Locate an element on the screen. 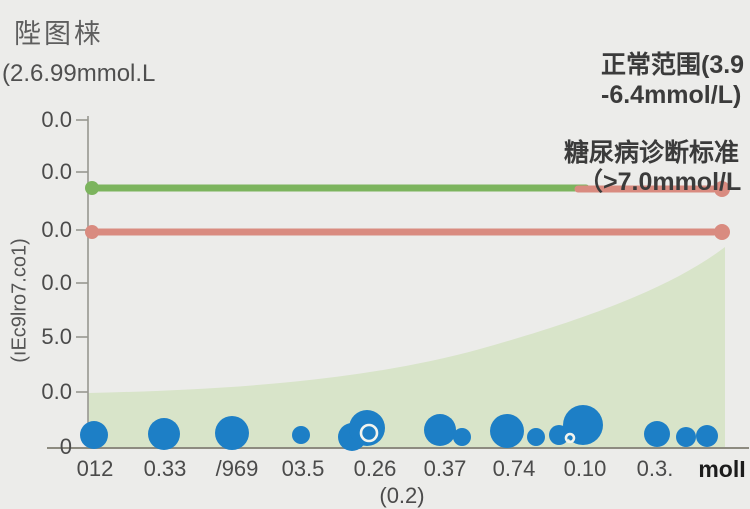 The width and height of the screenshot is (750, 509). diabetes-annotation: 糖尿病诊断标准 （>7.0mmol/L is located at coordinates (657, 168).